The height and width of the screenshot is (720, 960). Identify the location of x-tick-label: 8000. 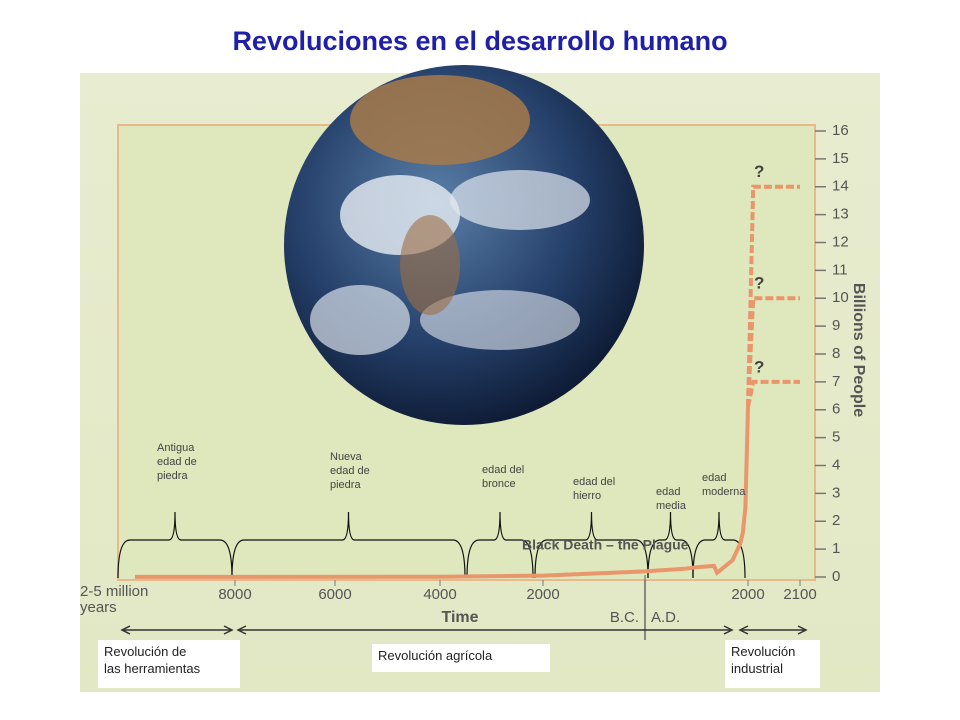
(234, 594).